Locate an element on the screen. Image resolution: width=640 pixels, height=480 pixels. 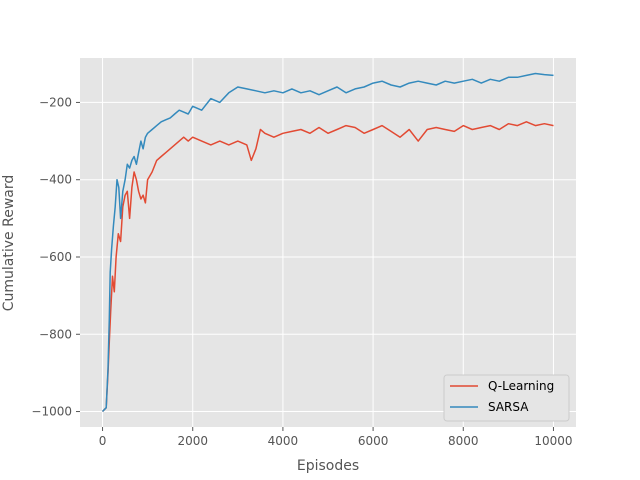
y-tick-label: −600 is located at coordinates (55, 257).